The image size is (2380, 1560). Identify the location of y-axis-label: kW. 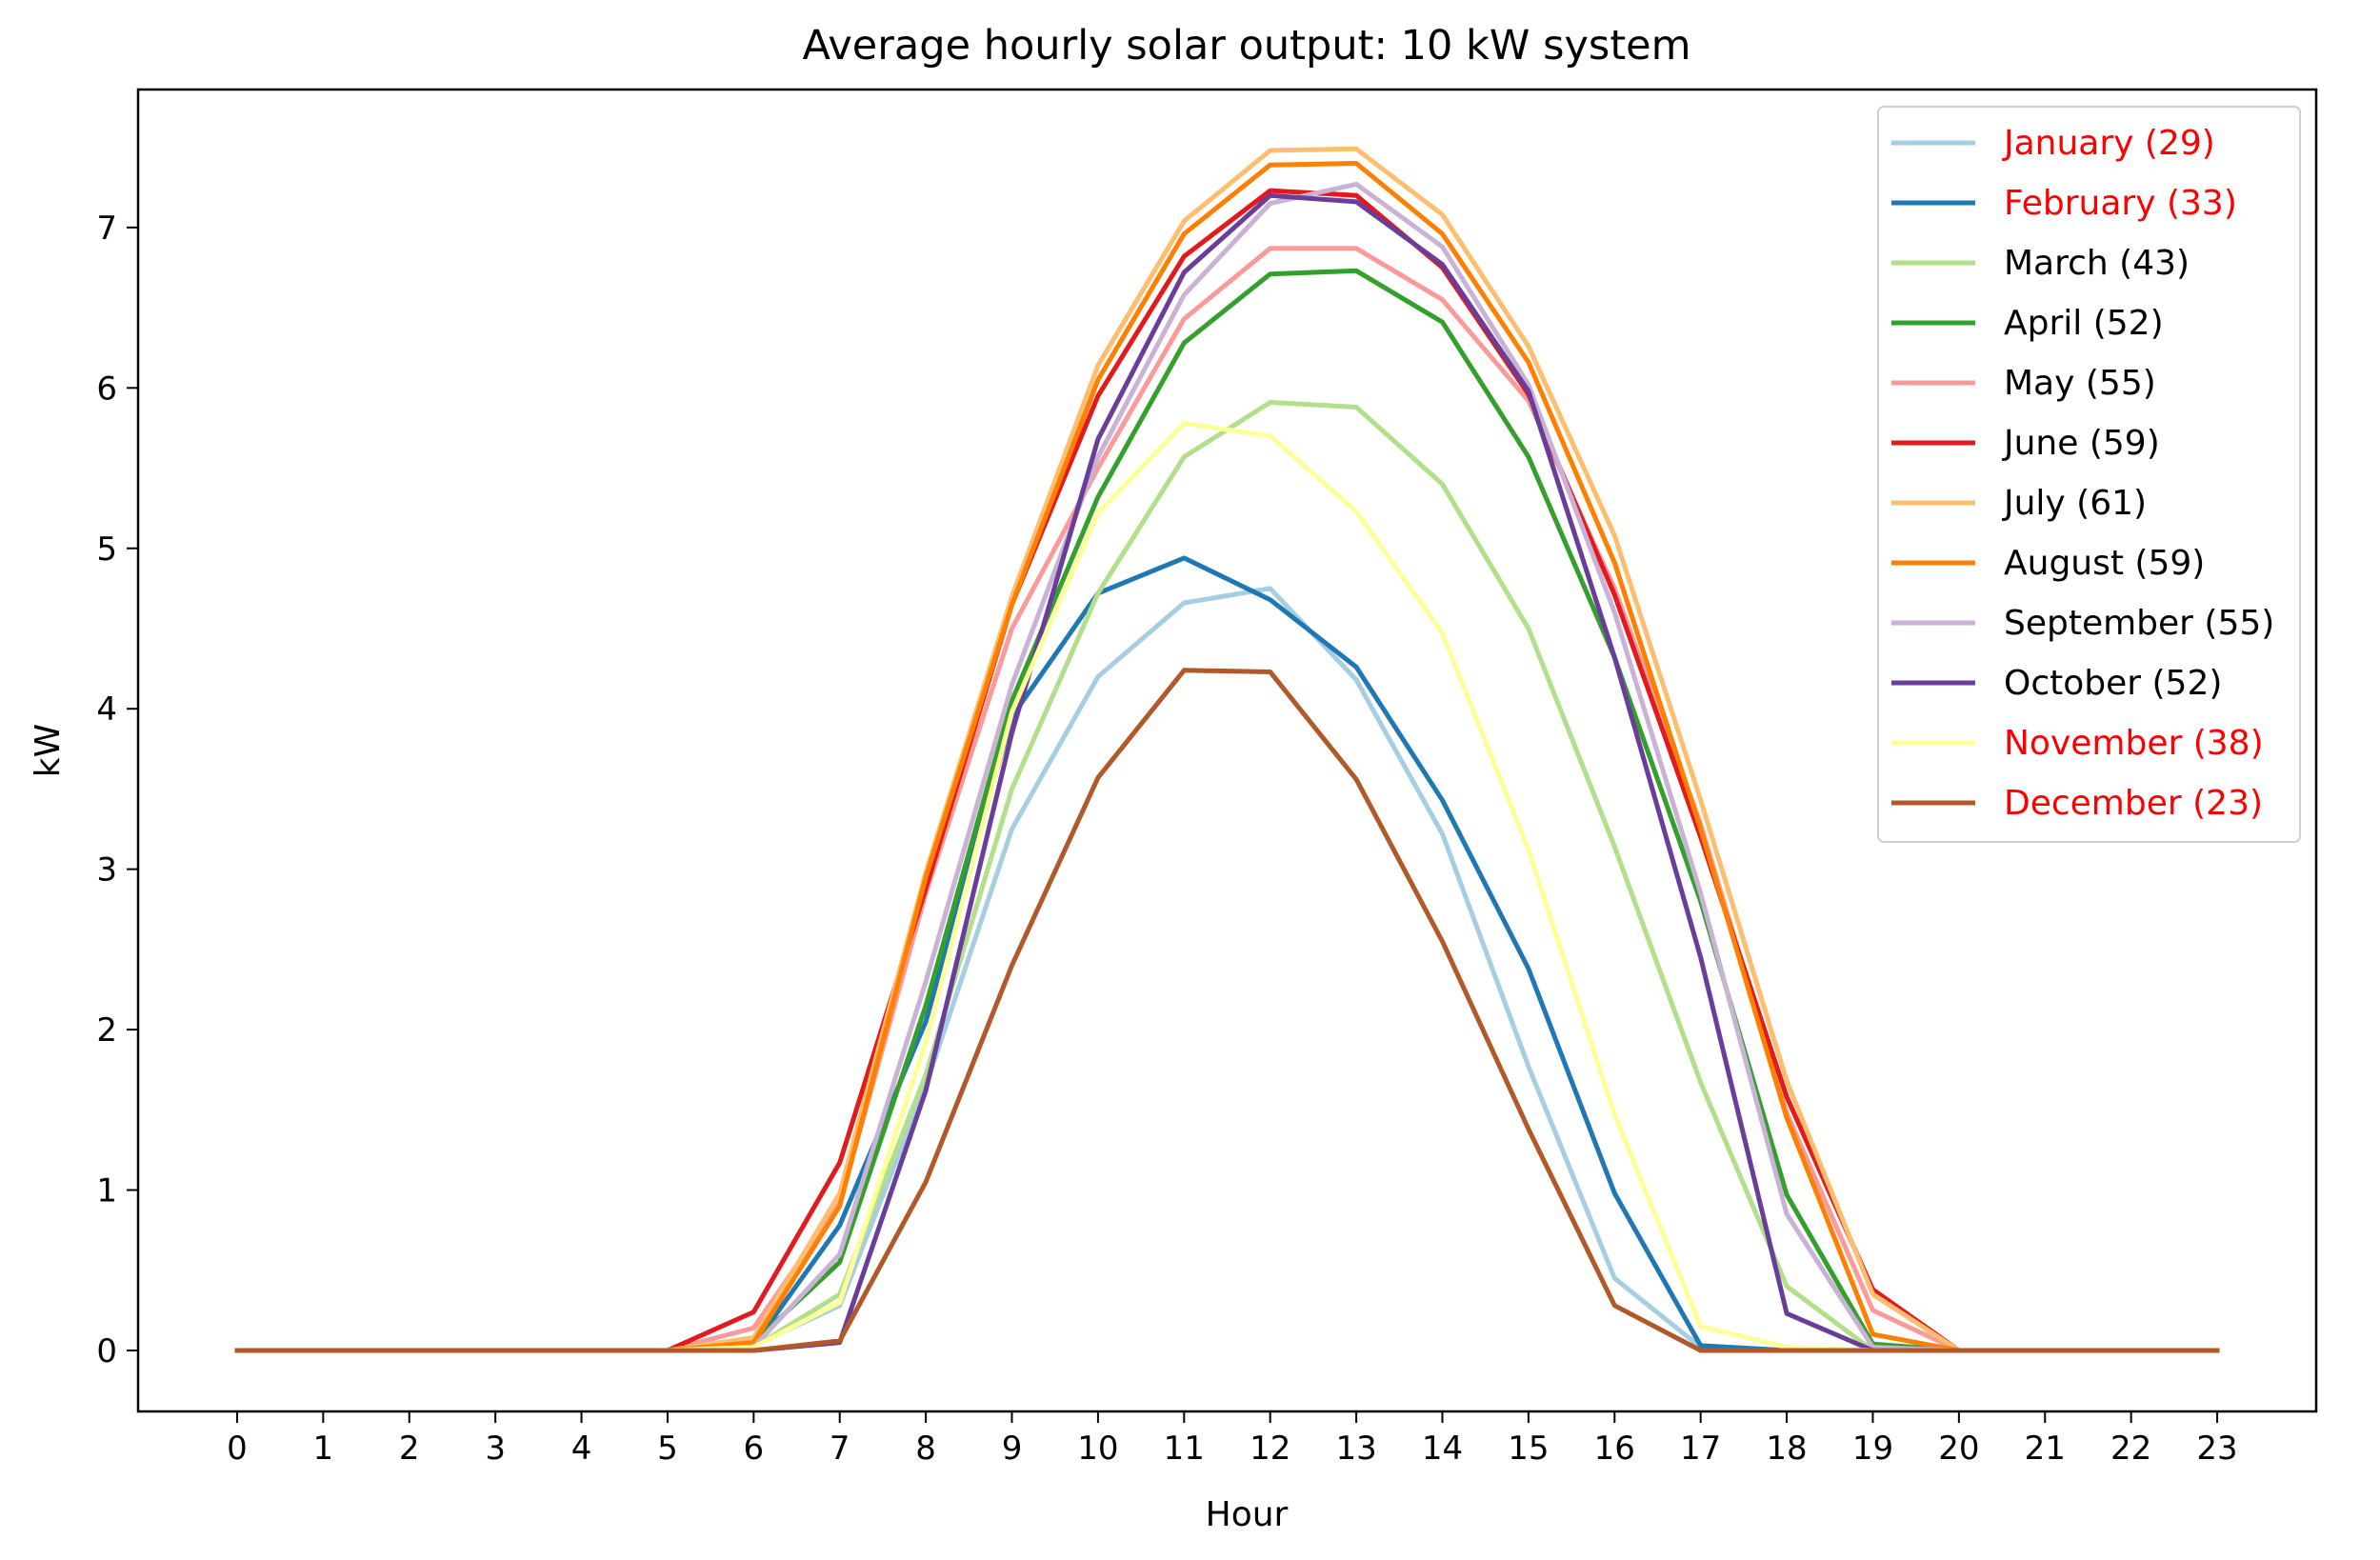
(48, 750).